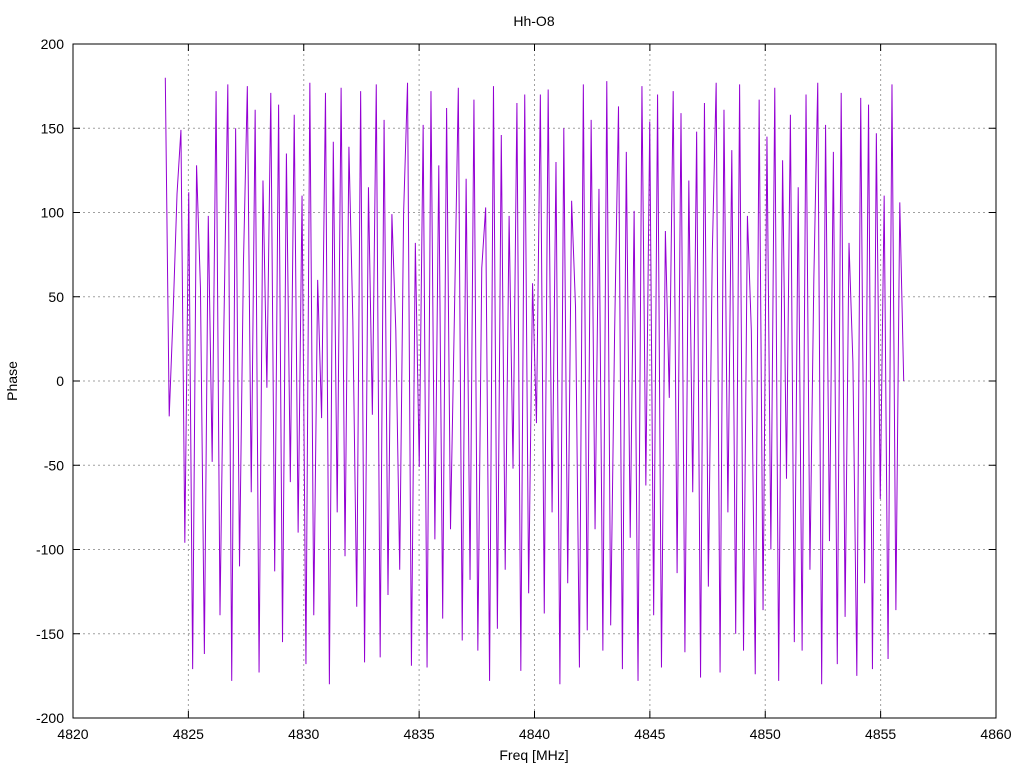 Image resolution: width=1024 pixels, height=768 pixels. What do you see at coordinates (533, 755) in the screenshot?
I see `x-axis-label: Freq [MHz]` at bounding box center [533, 755].